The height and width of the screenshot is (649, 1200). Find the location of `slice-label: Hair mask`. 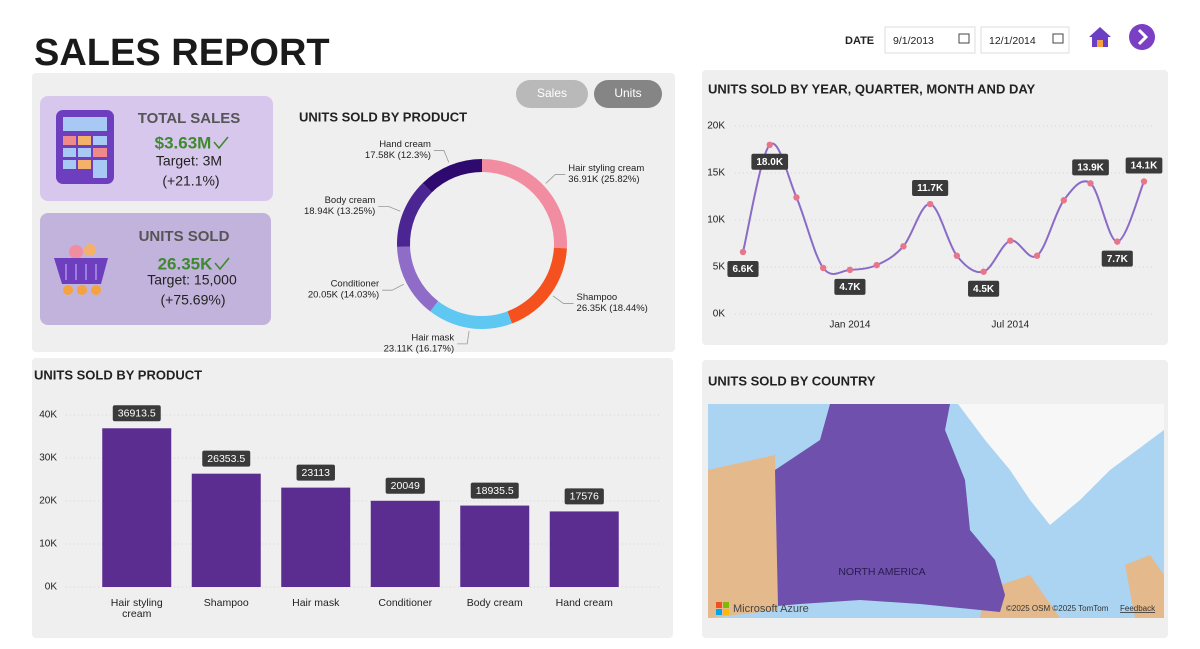

slice-label: Hair mask is located at coordinates (432, 337).